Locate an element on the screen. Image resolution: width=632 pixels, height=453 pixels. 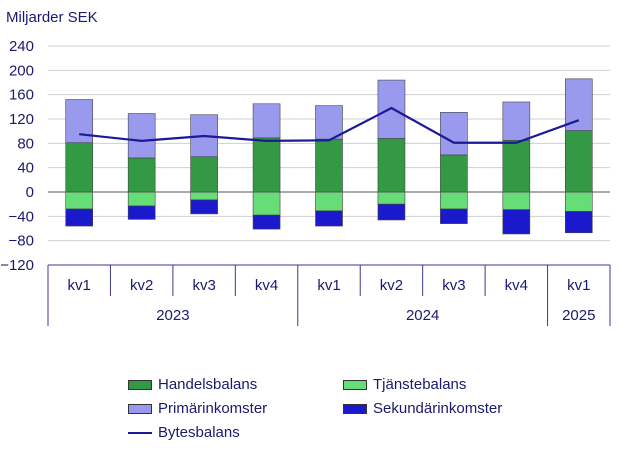
y-tick-label: 80 is located at coordinates (25, 143).